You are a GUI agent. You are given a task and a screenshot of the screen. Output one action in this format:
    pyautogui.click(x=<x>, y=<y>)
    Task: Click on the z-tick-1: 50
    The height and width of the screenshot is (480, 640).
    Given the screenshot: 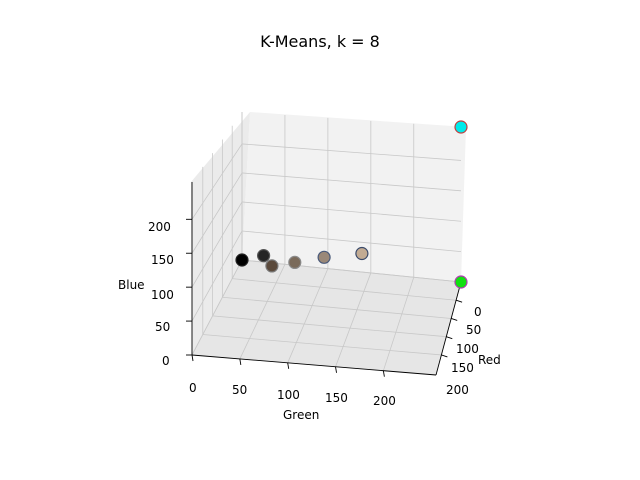 What is the action you would take?
    pyautogui.click(x=162, y=327)
    